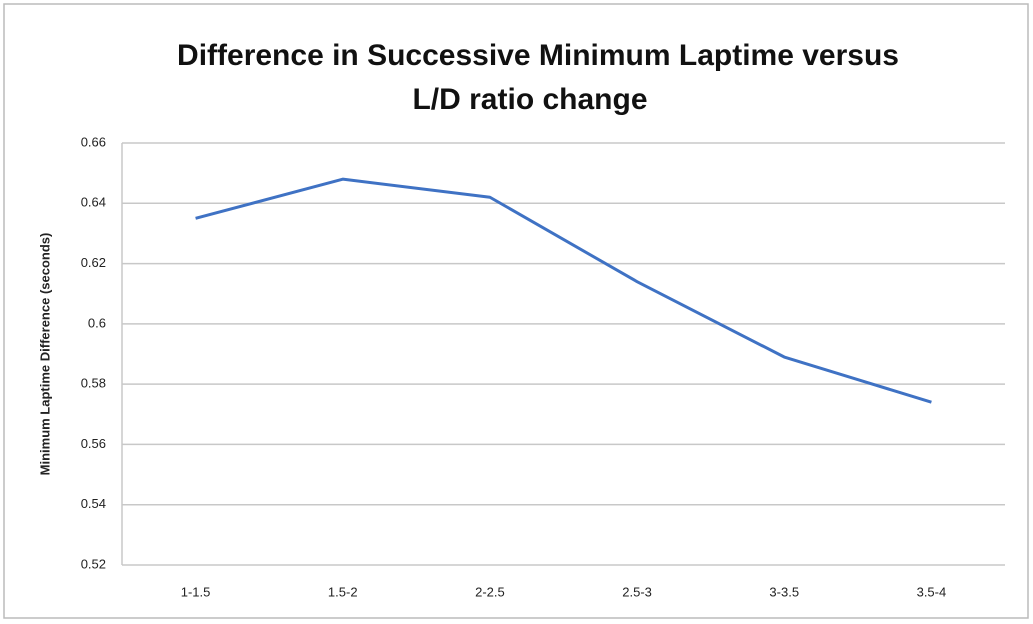  I want to click on x-tick-label: 3-3.5, so click(784, 591).